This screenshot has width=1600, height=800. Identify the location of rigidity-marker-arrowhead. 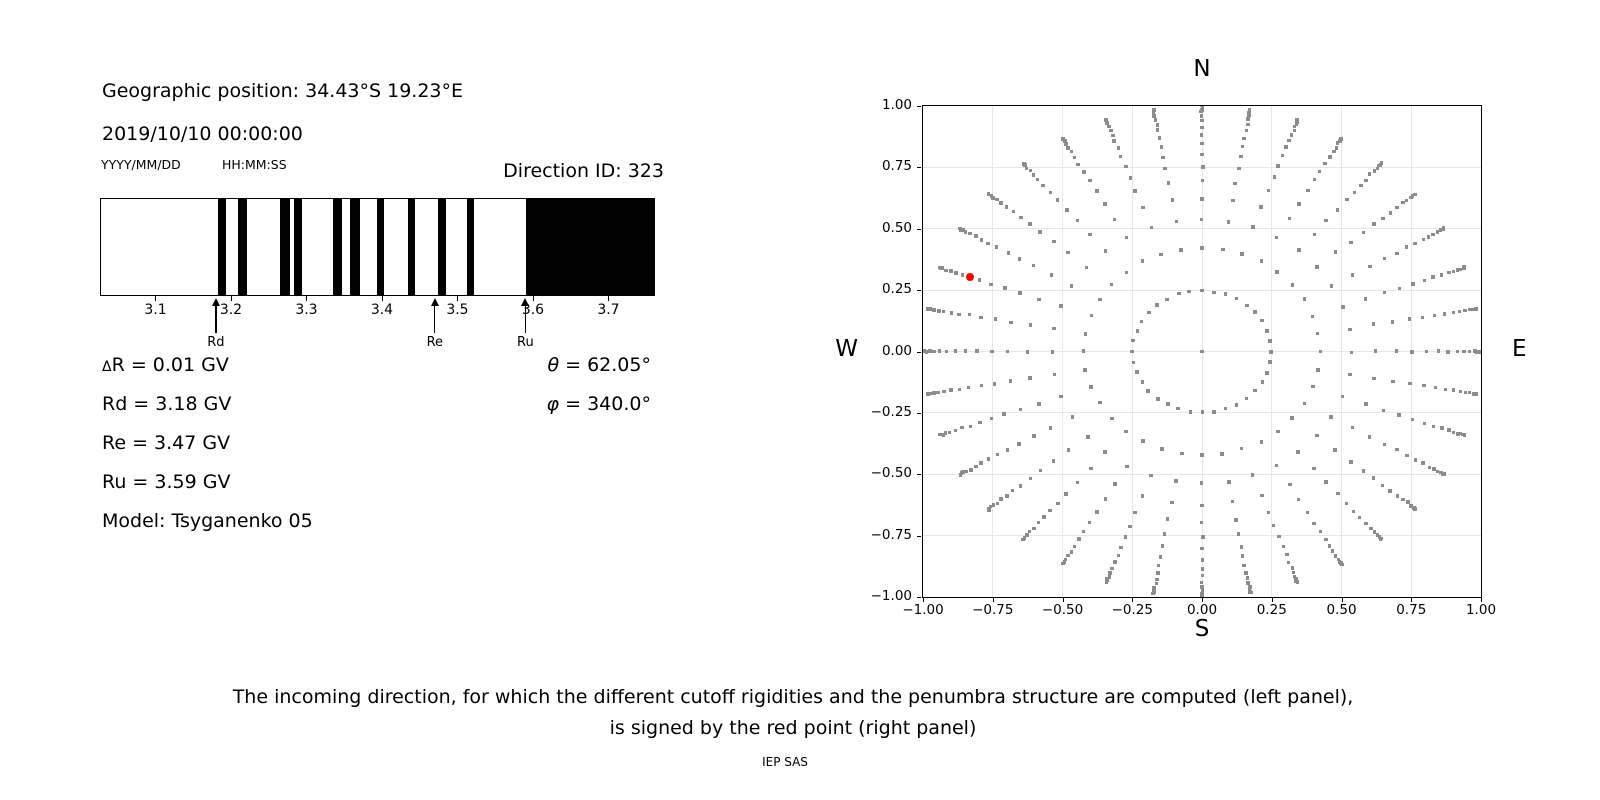
(215, 302).